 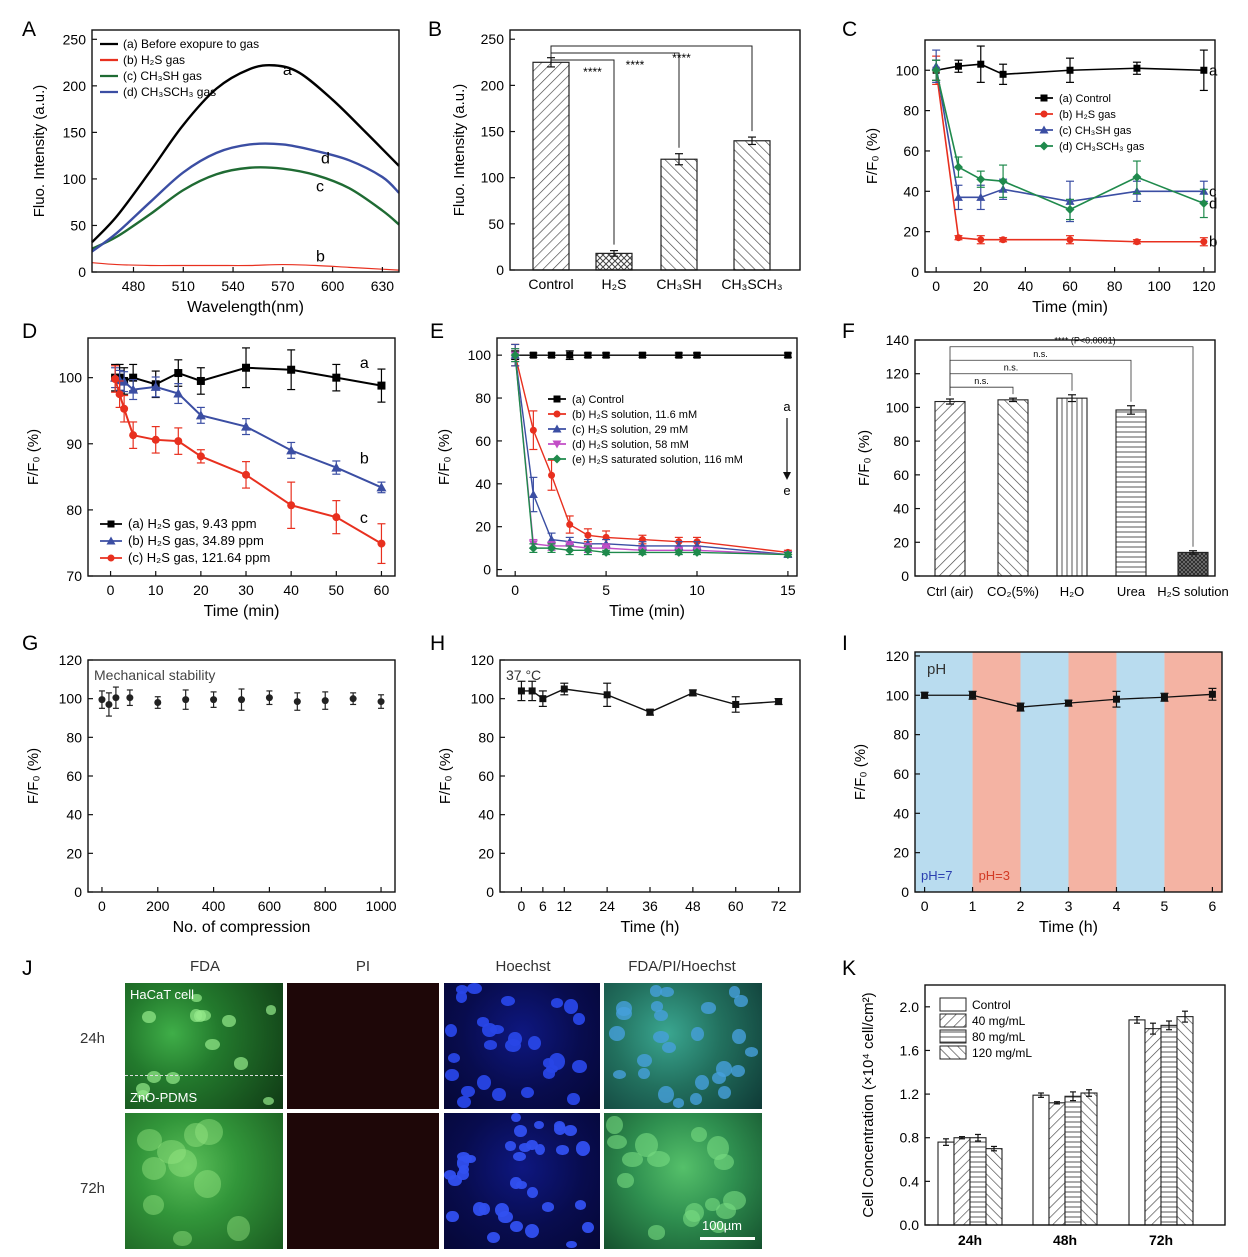 I want to click on c-series-2-point, so click(x=981, y=196).